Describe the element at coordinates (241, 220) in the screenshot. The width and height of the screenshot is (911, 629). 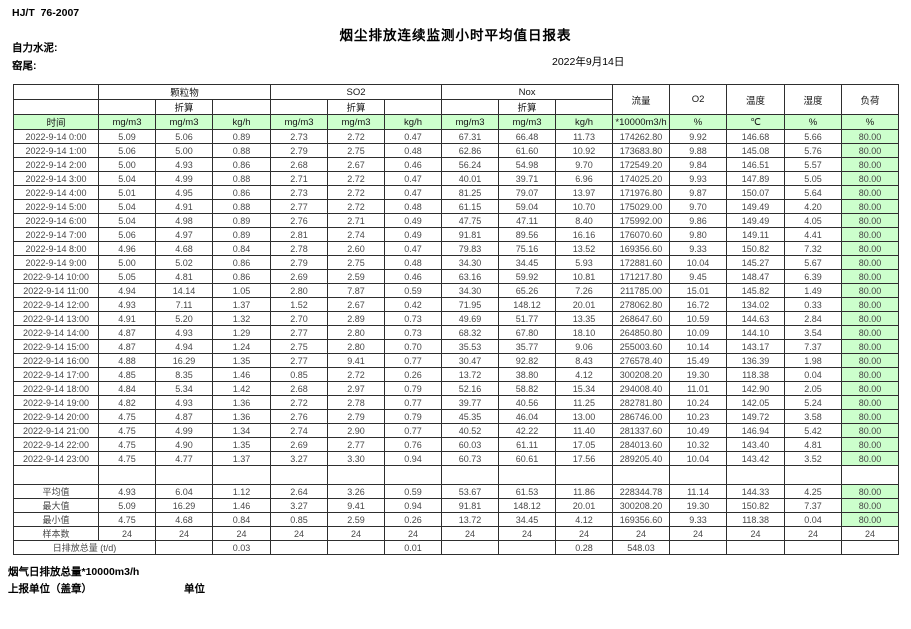
I see `value-cell: 0.89` at that location.